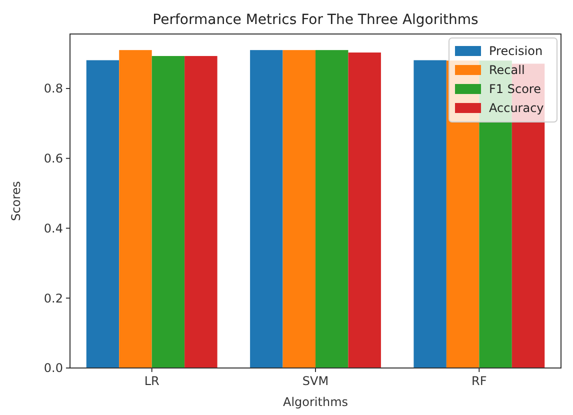 Image resolution: width=573 pixels, height=415 pixels. I want to click on y-tick-label: 0.8, so click(53, 89).